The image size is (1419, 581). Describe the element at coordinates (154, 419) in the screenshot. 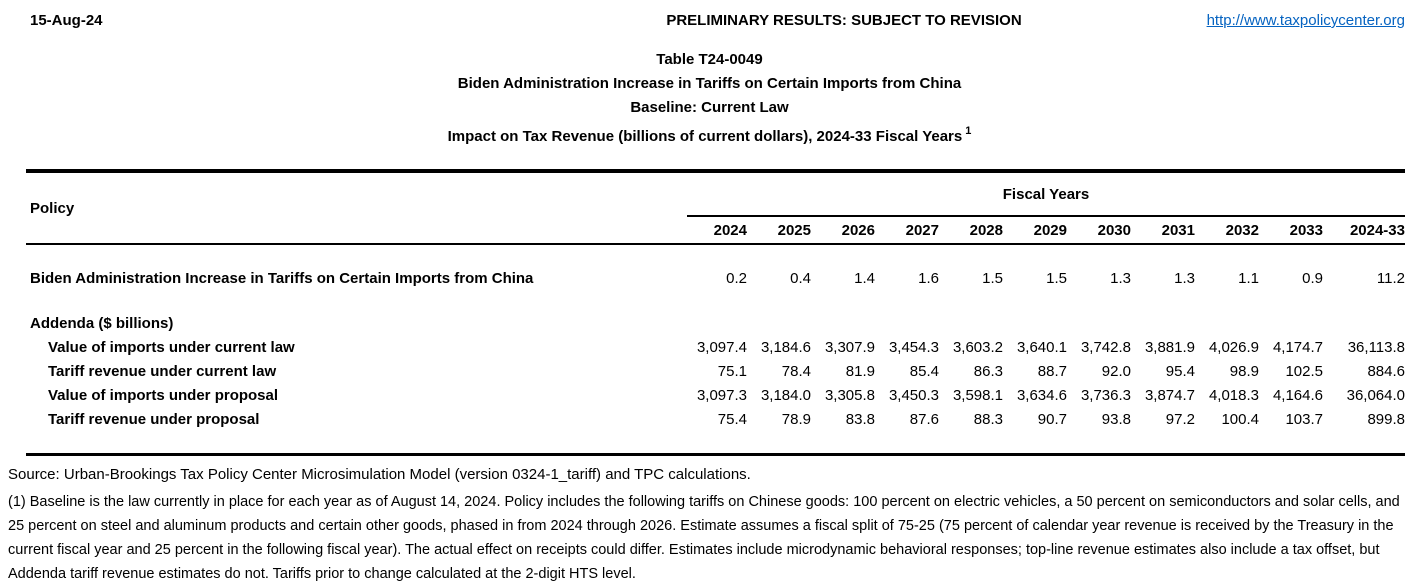

I see `row-label: Tariff revenue under proposal` at that location.